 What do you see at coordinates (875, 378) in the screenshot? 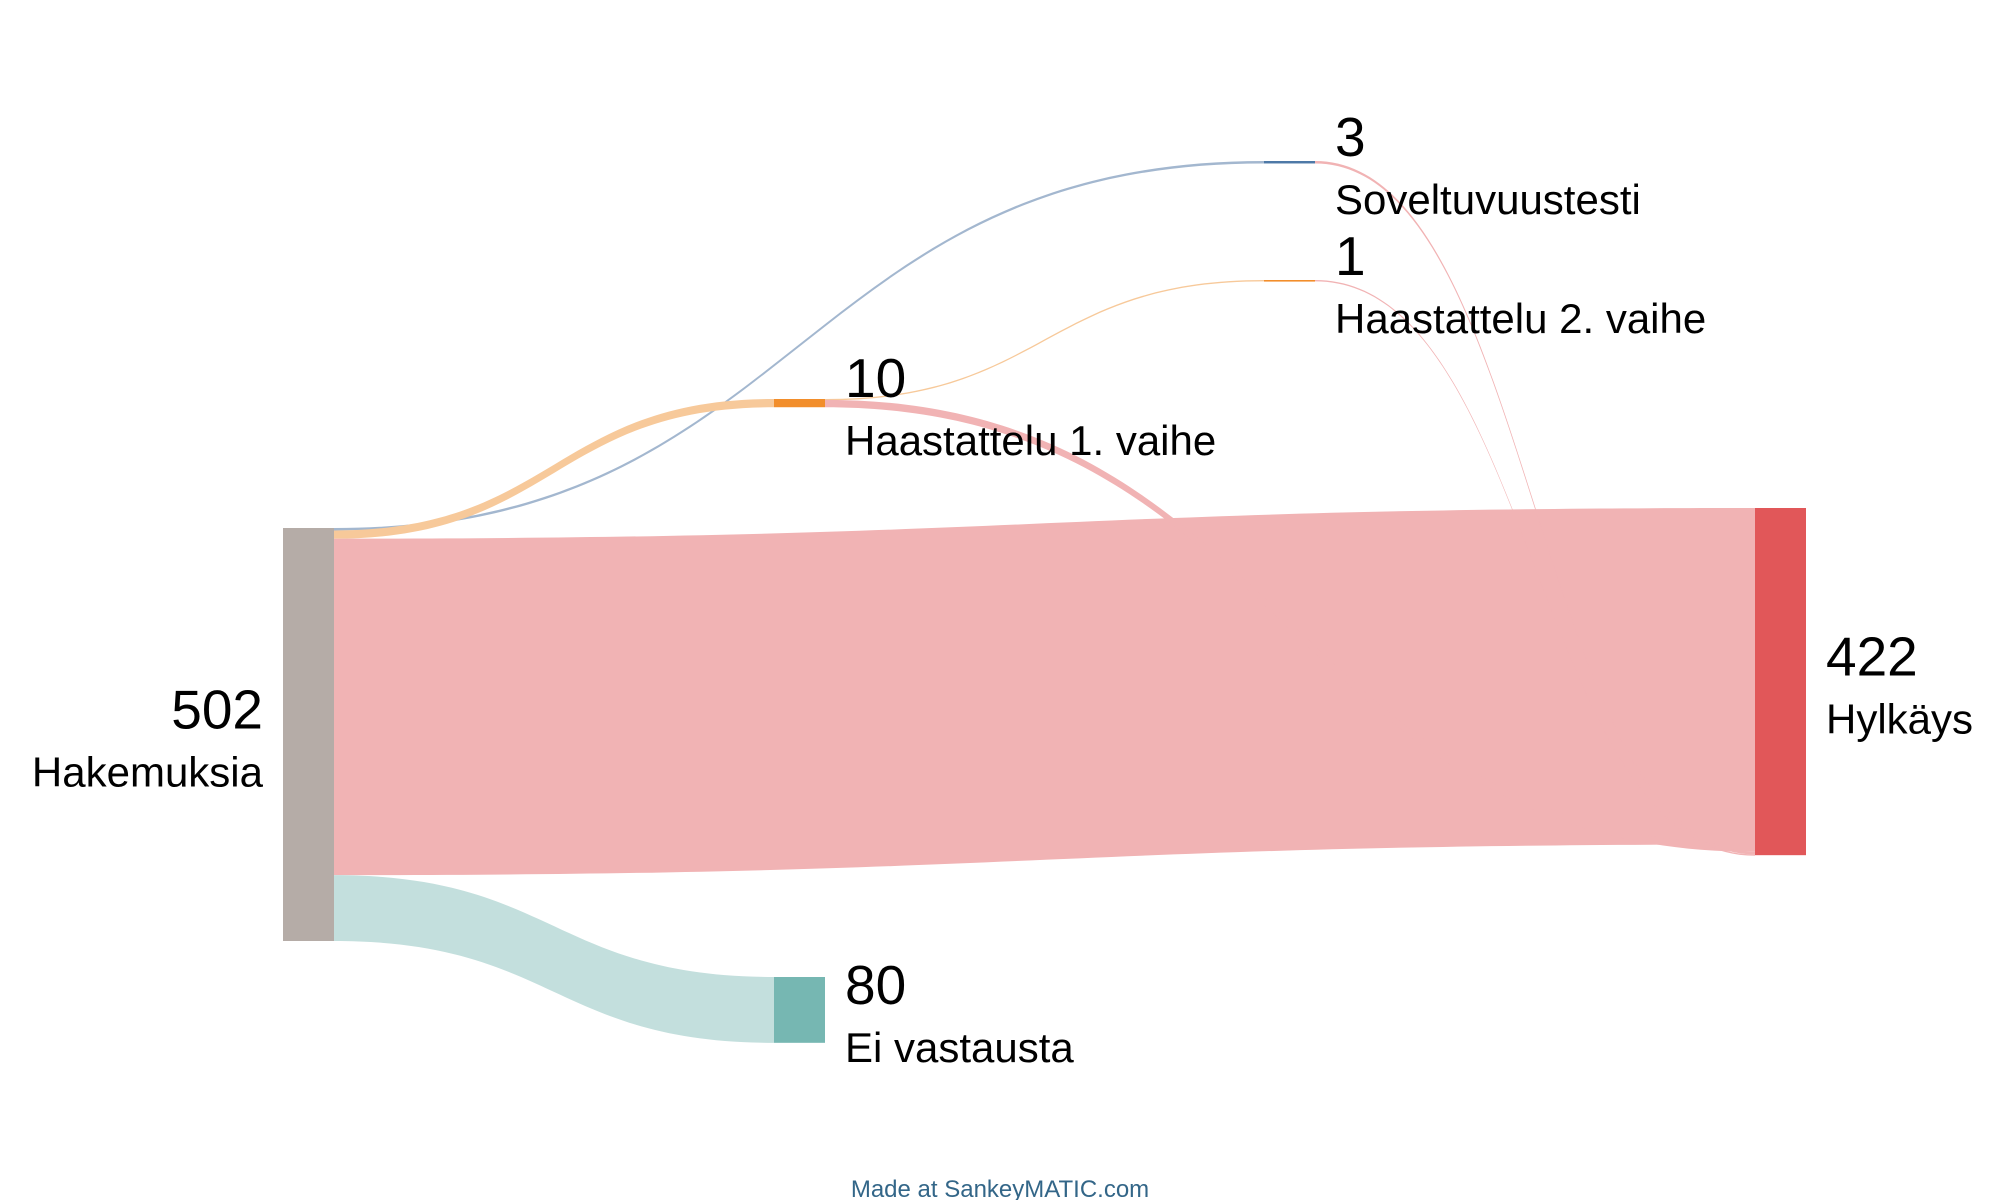
I see `node-value-haastattelu1: 10` at bounding box center [875, 378].